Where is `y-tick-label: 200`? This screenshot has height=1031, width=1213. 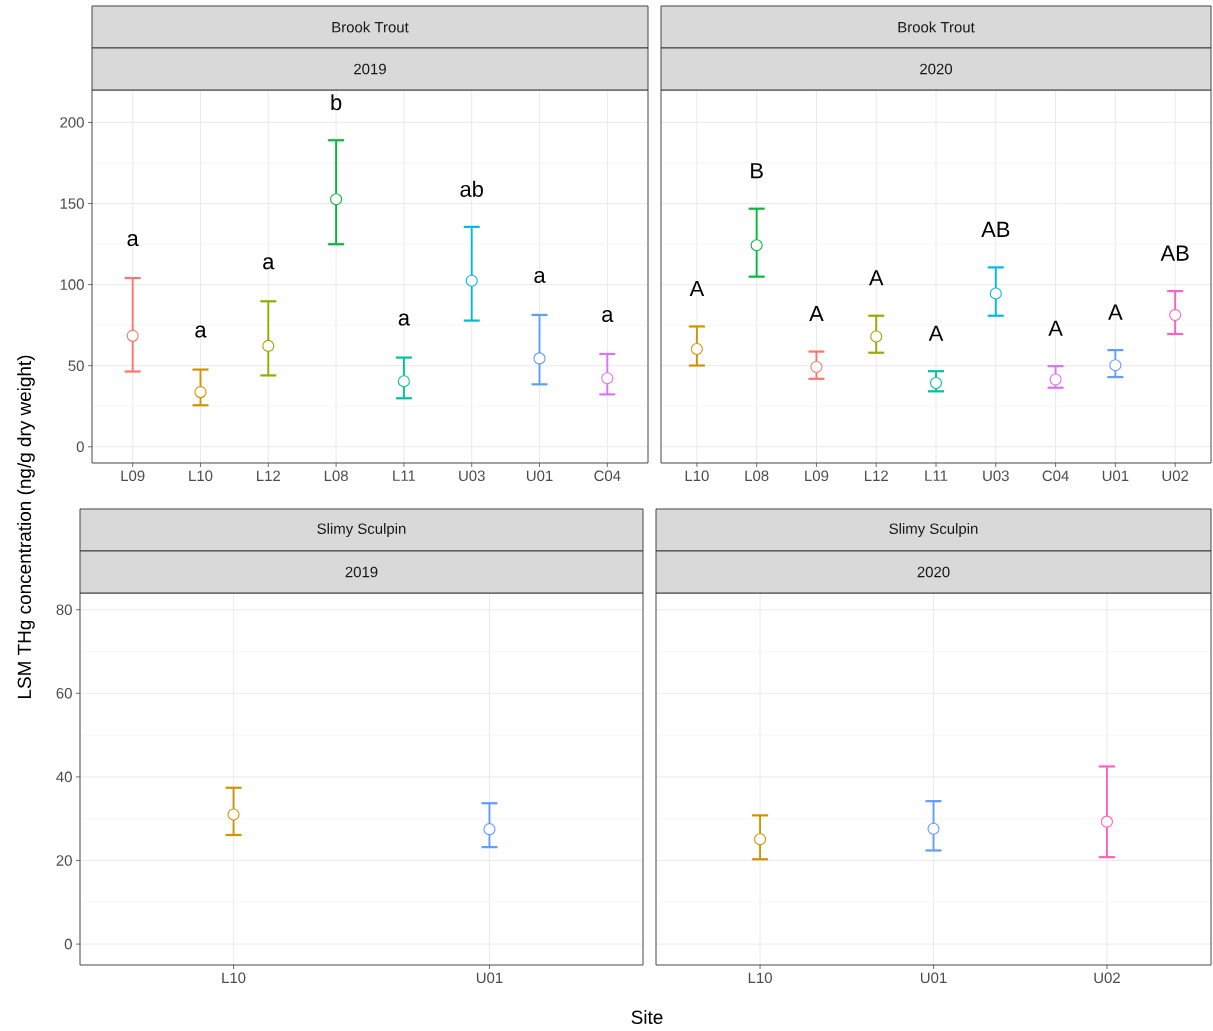 y-tick-label: 200 is located at coordinates (72, 122).